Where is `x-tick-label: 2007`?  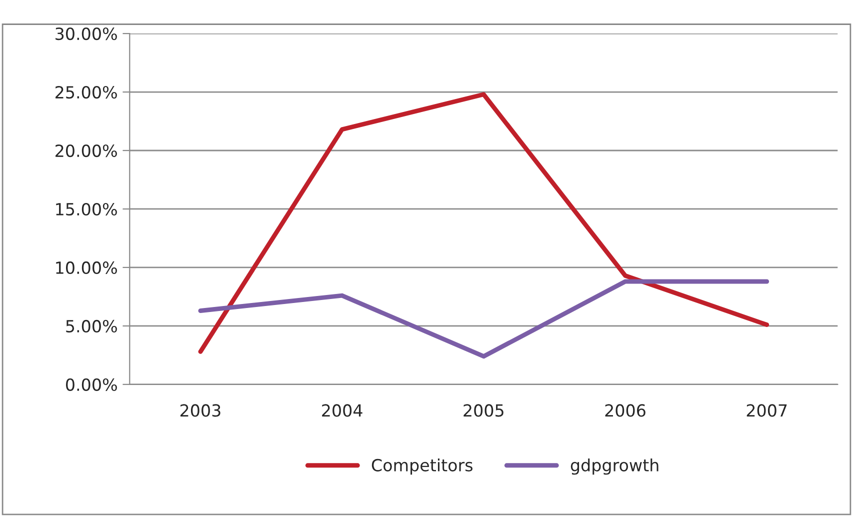
x-tick-label: 2007 is located at coordinates (766, 410).